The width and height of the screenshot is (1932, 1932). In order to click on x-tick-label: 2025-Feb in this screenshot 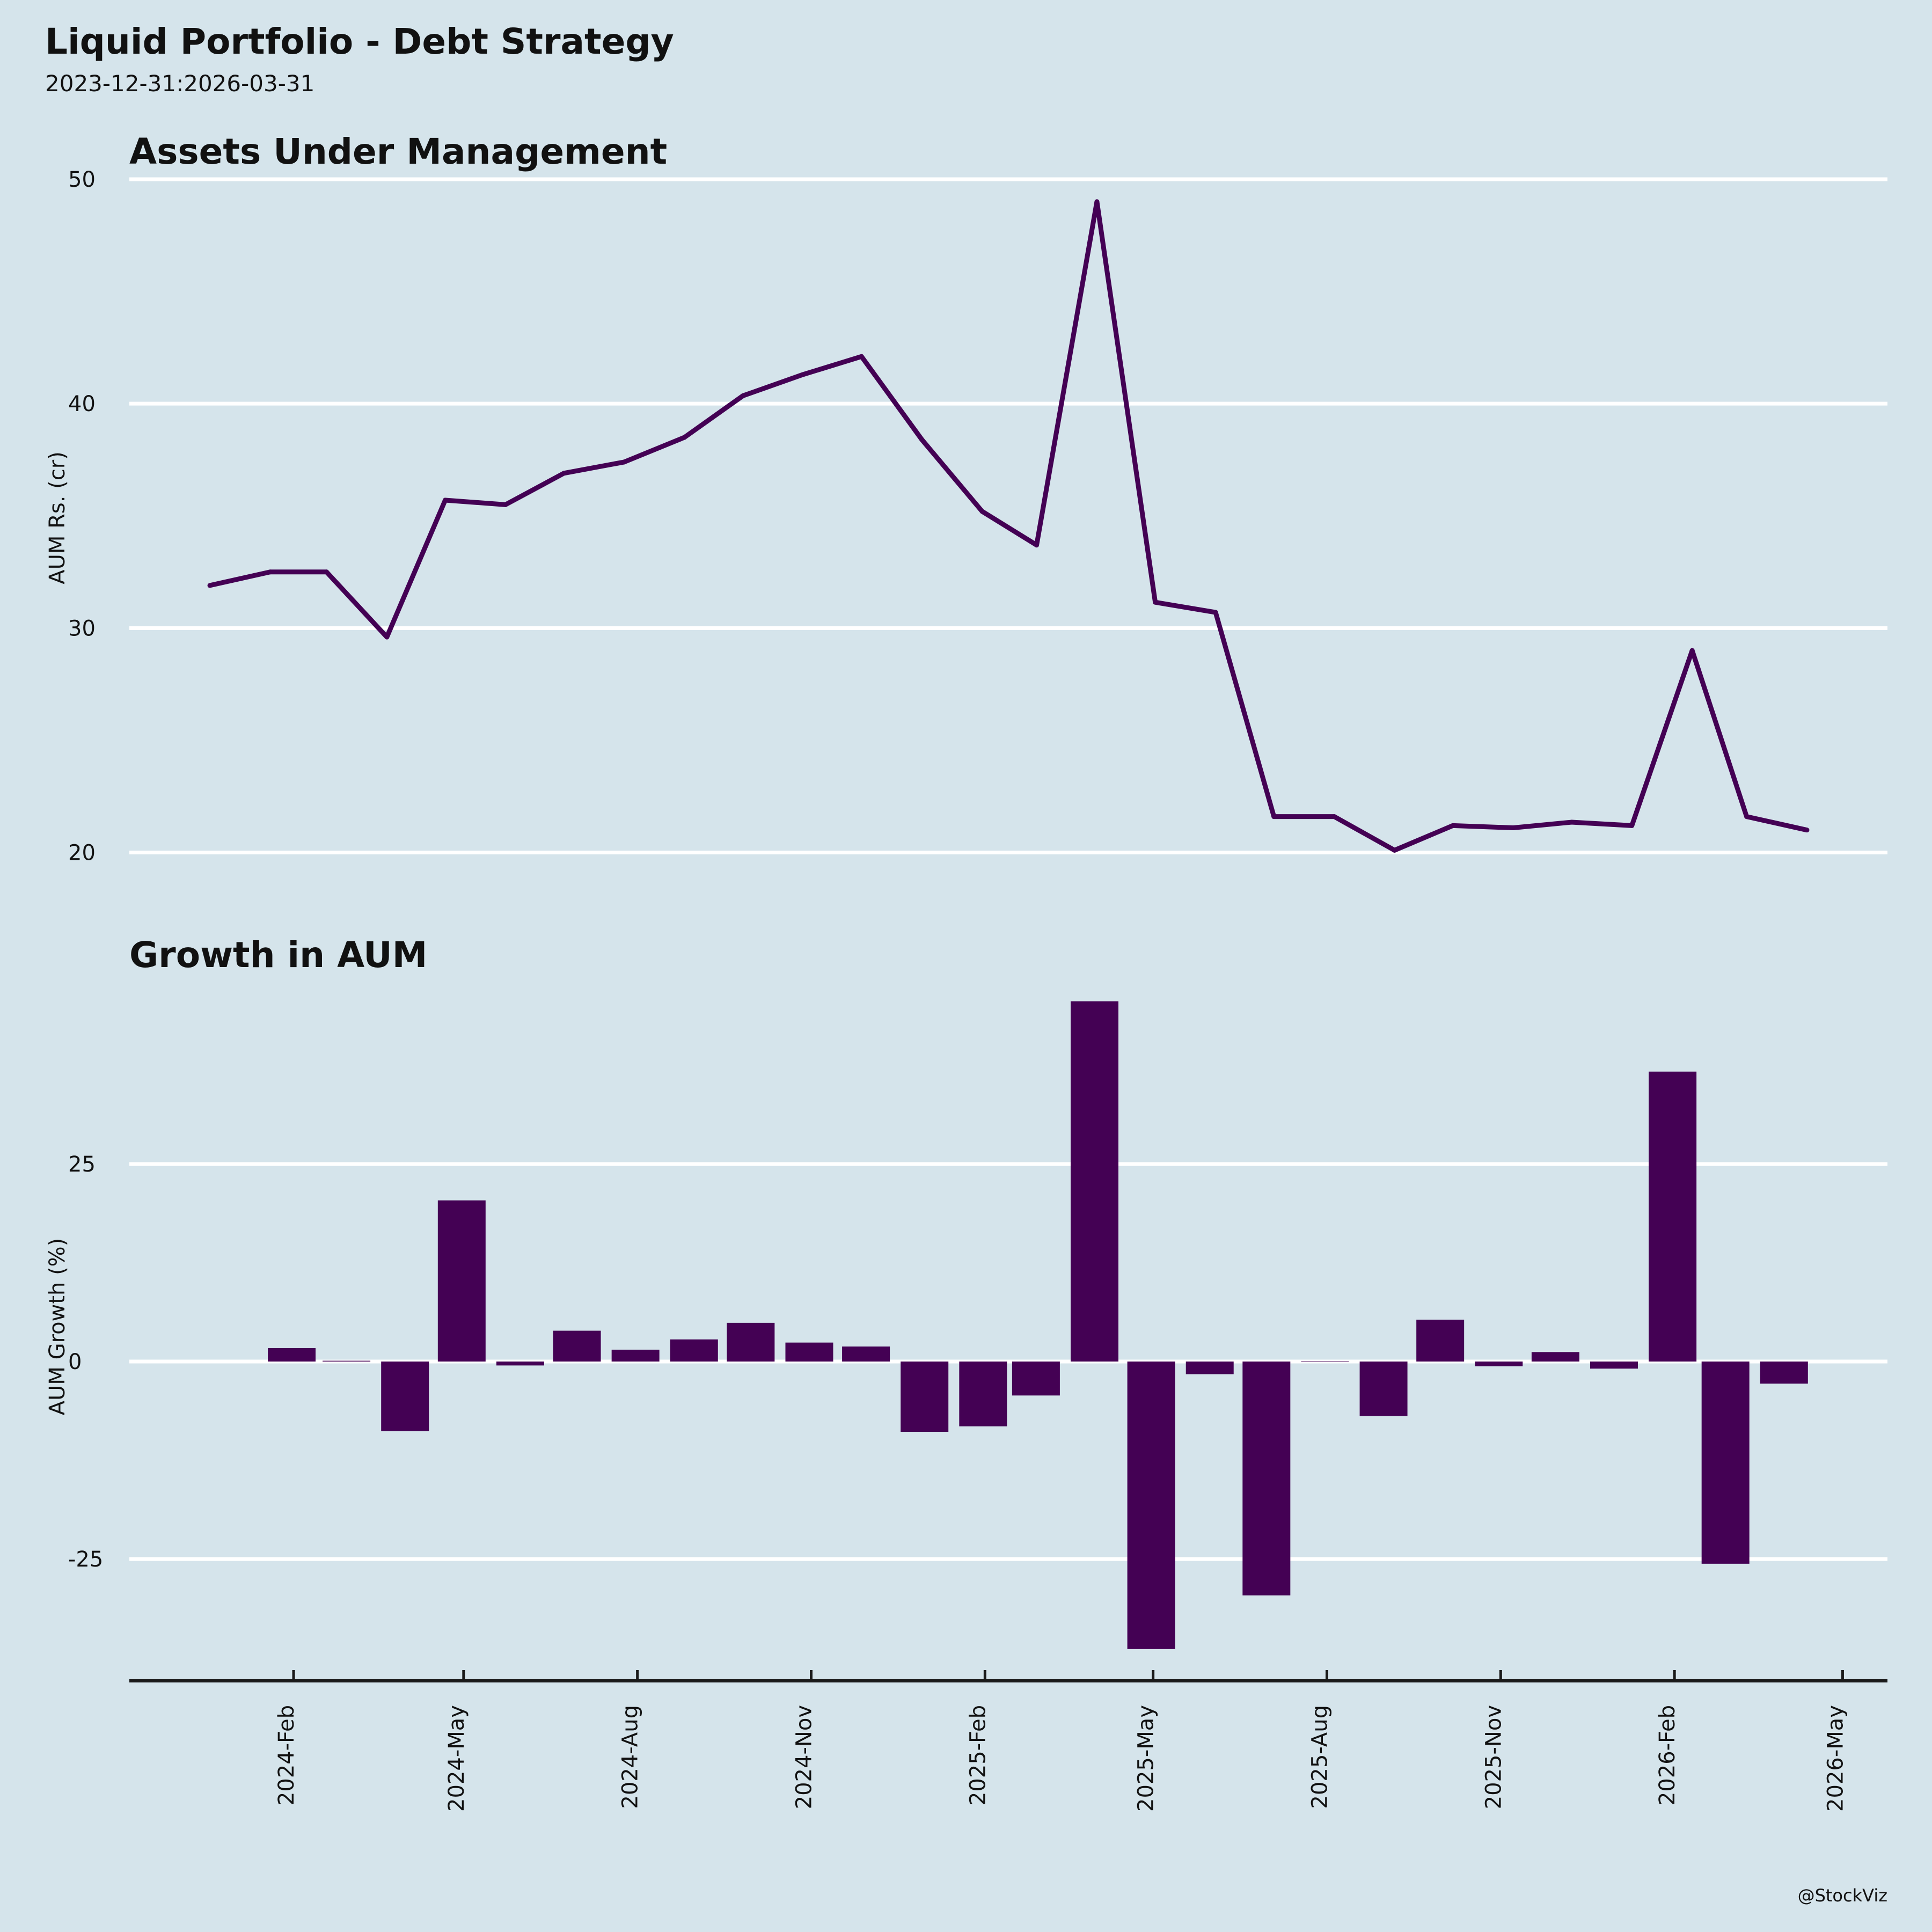, I will do `click(977, 1755)`.